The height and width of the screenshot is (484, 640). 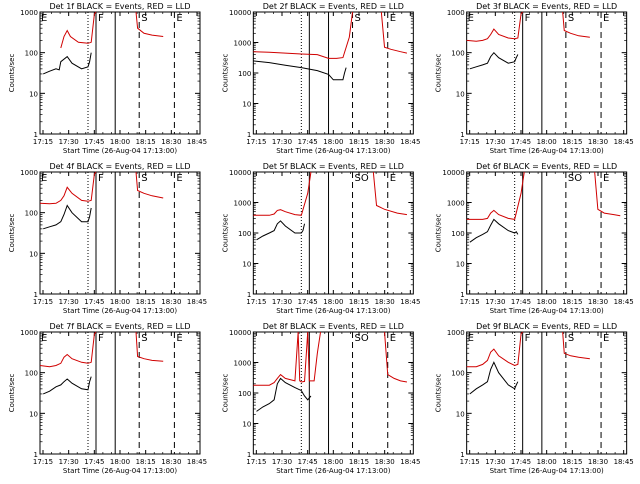 What do you see at coordinates (362, 178) in the screenshot?
I see `marker-label: SO` at bounding box center [362, 178].